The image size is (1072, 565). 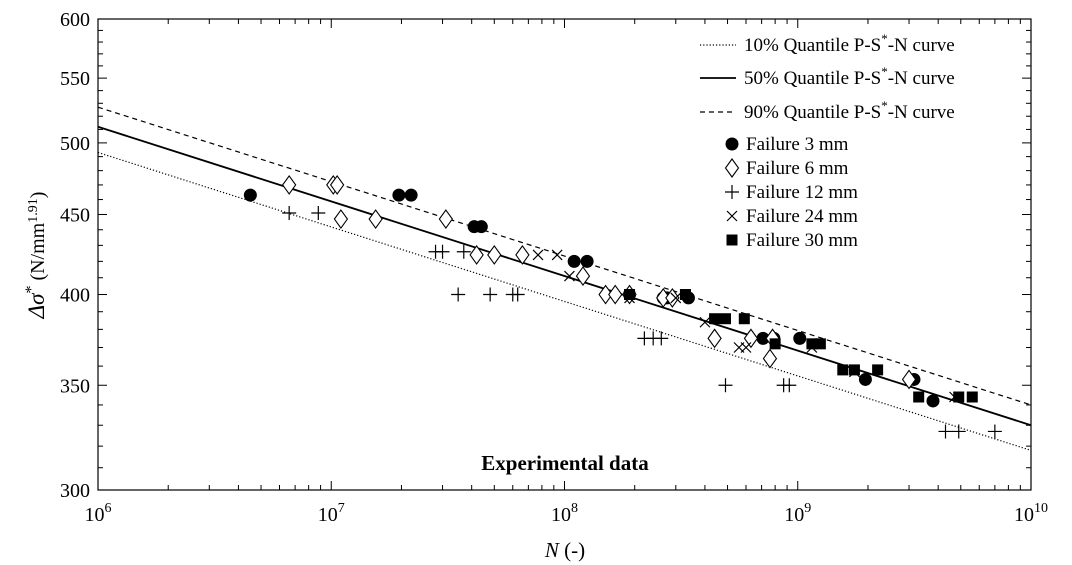 What do you see at coordinates (802, 192) in the screenshot?
I see `legend-series-label: Failure 12 mm` at bounding box center [802, 192].